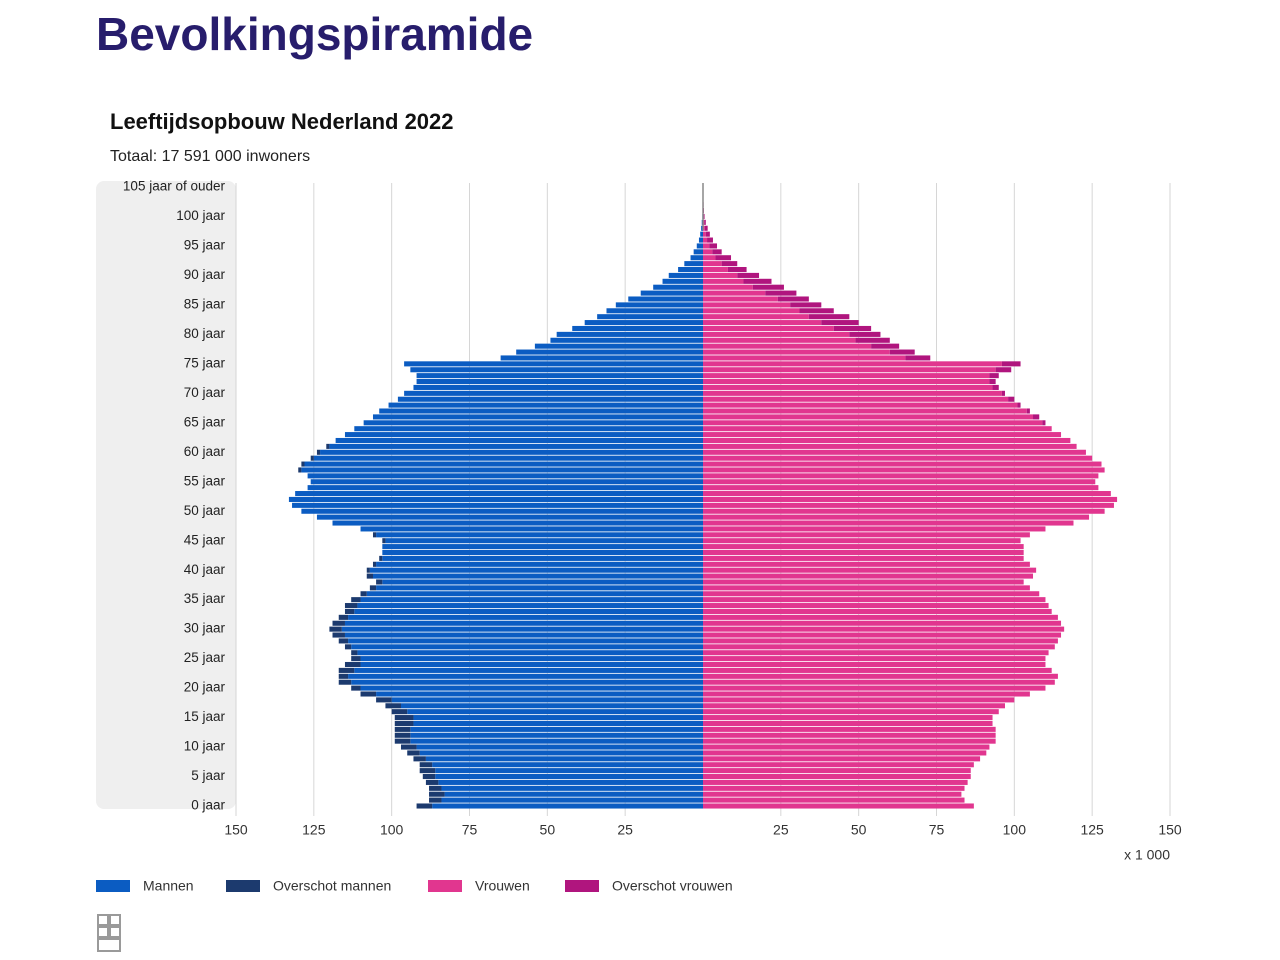 The height and width of the screenshot is (960, 1280). Describe the element at coordinates (672, 886) in the screenshot. I see `legend-label: Overschot vrouwen` at that location.